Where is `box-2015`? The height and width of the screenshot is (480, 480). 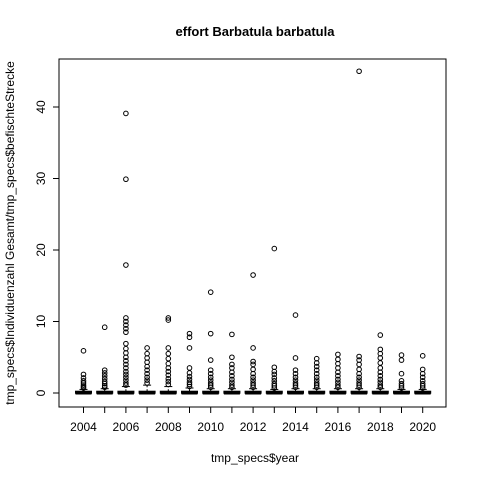
box-2015 is located at coordinates (317, 375).